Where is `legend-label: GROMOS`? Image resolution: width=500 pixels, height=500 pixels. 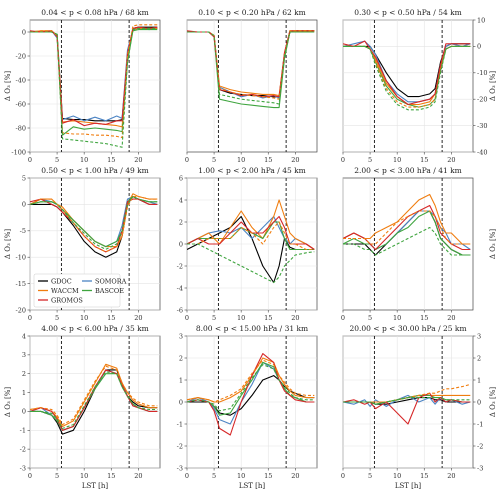
legend-label: GROMOS is located at coordinates (67, 300).